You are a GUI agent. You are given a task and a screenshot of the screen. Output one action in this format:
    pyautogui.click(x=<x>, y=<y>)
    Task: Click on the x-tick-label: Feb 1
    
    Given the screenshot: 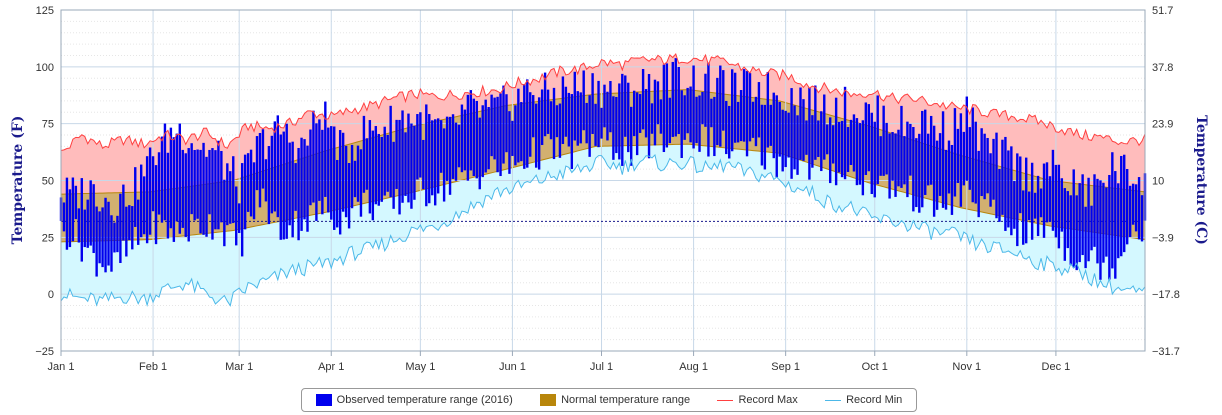 What is the action you would take?
    pyautogui.click(x=153, y=367)
    